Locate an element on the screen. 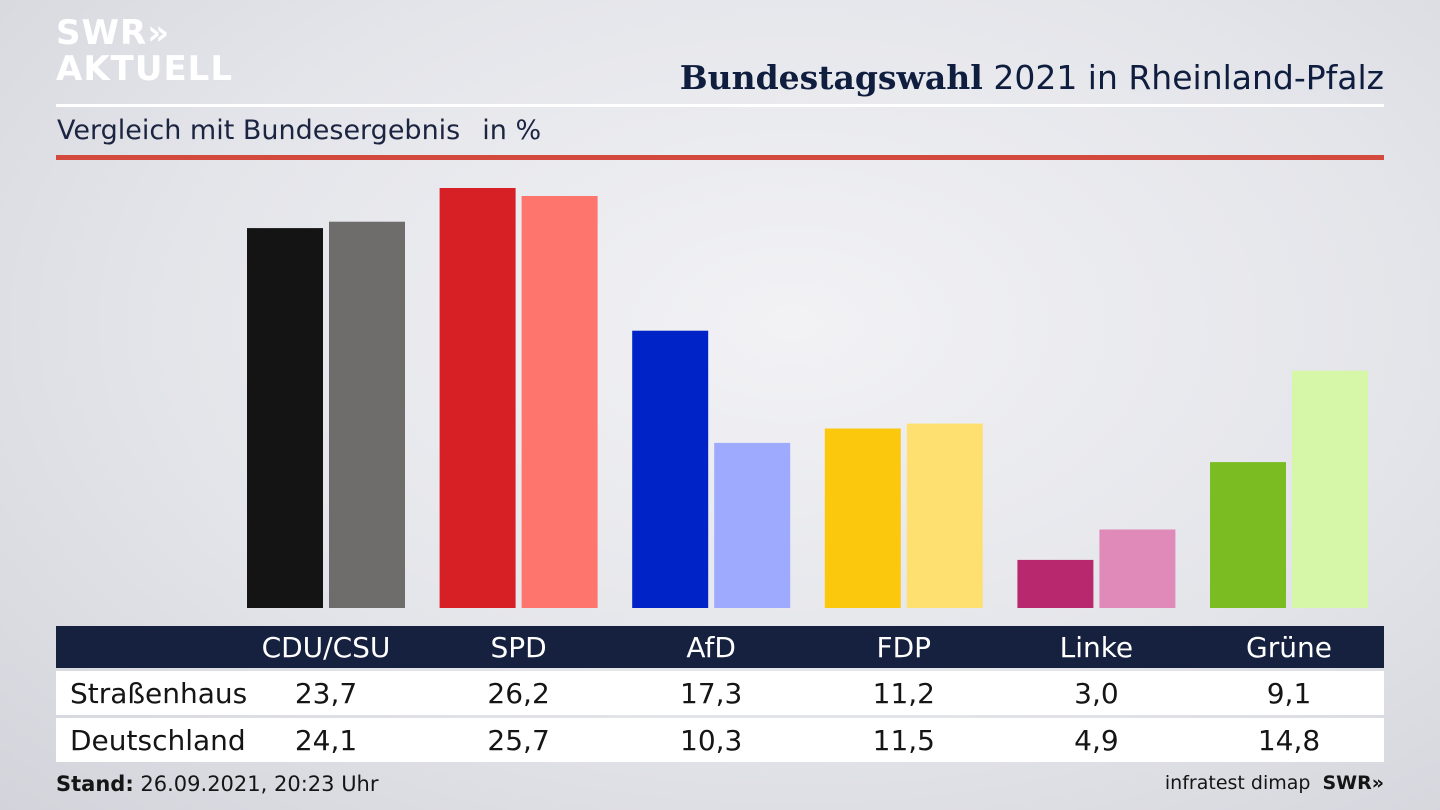 The height and width of the screenshot is (810, 1440). table-cell-gr-ne: 14,8 is located at coordinates (1289, 740).